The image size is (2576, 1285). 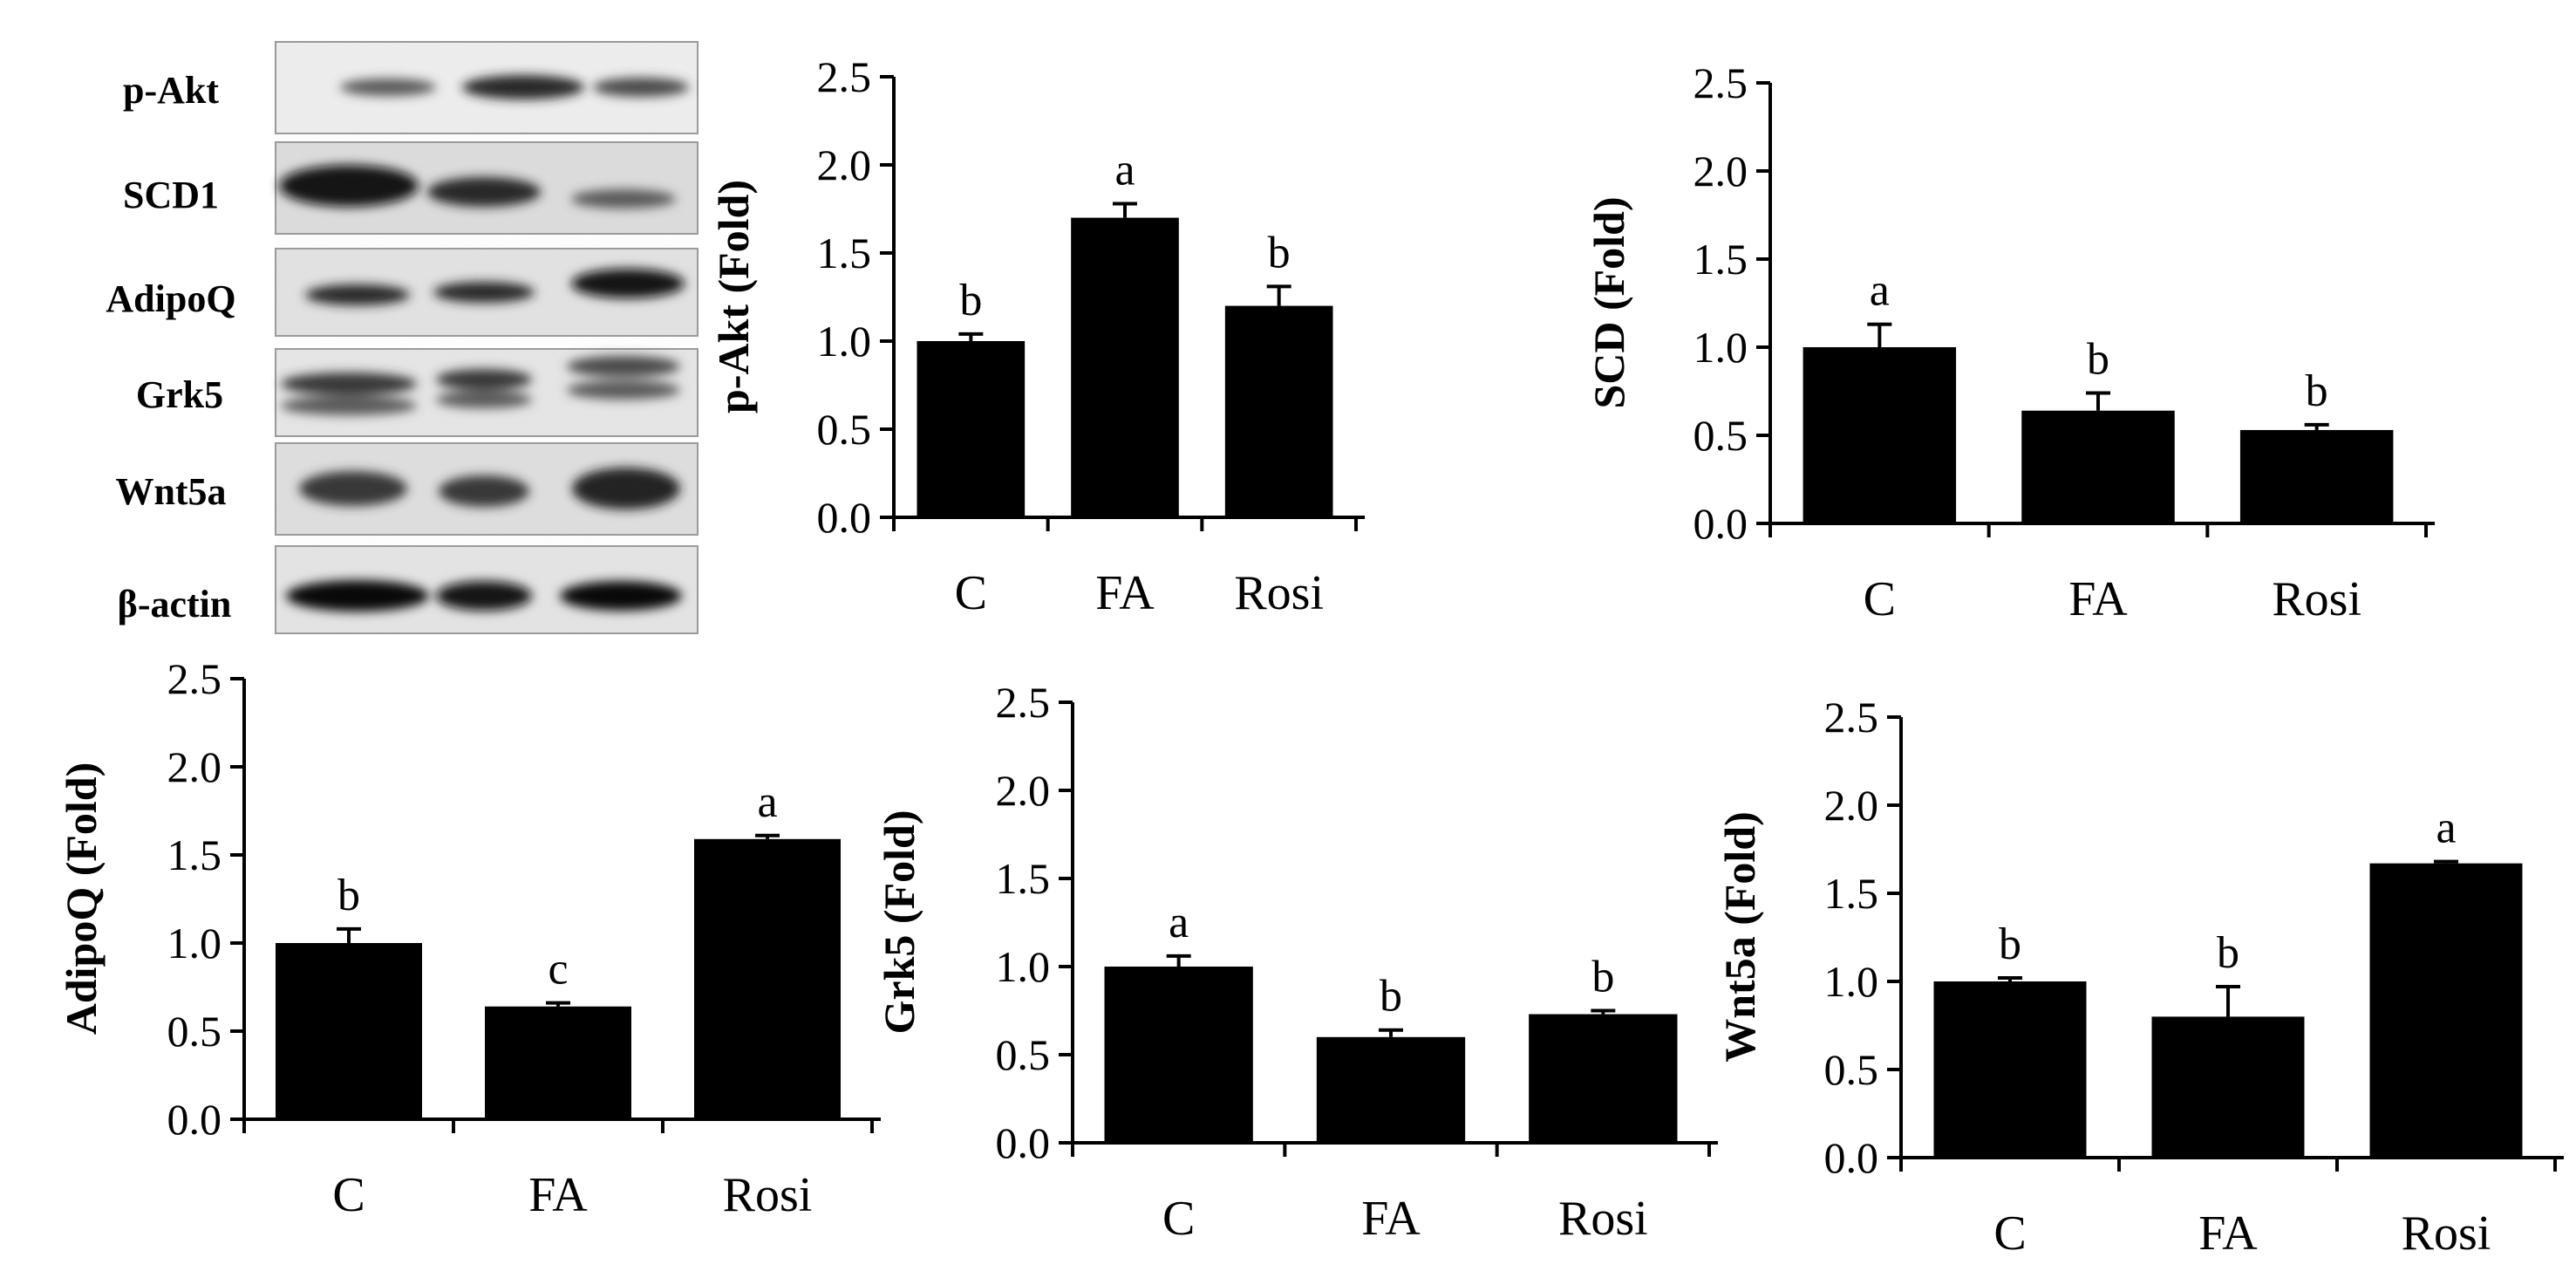 What do you see at coordinates (170, 298) in the screenshot?
I see `blot-label-adipoq: AdipoQ` at bounding box center [170, 298].